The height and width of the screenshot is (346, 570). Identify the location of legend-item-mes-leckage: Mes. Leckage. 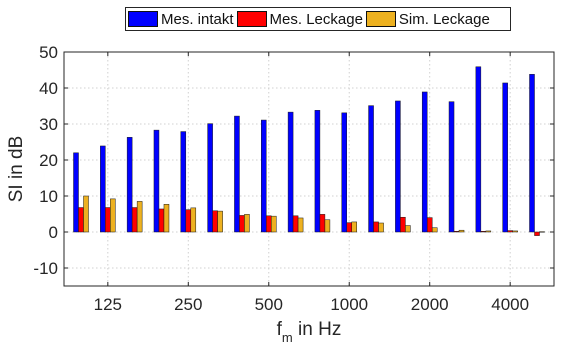
(299, 19).